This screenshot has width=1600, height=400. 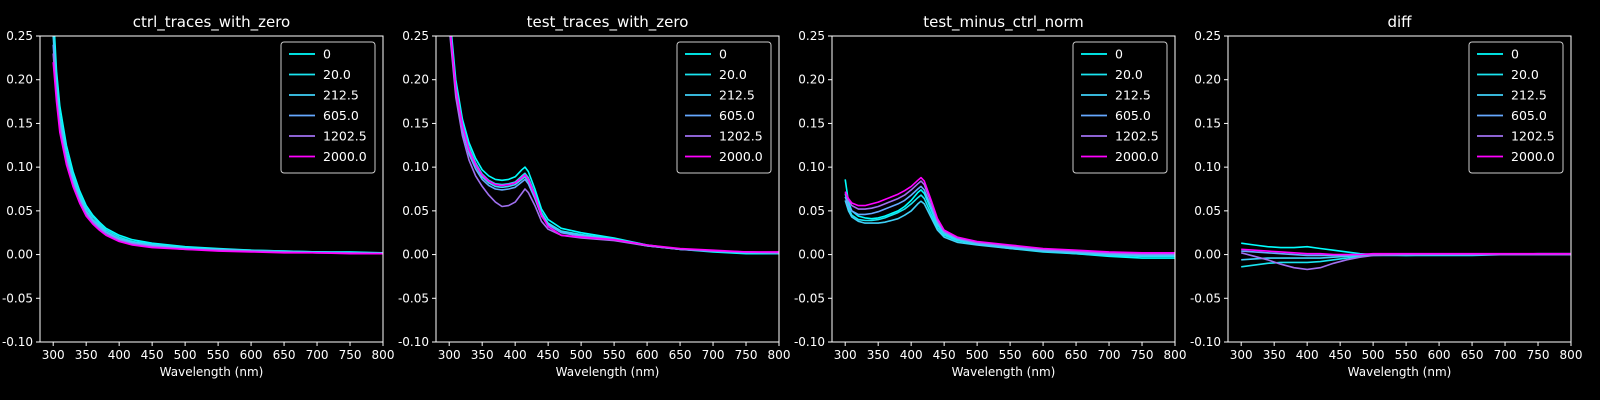 What do you see at coordinates (614, 355) in the screenshot?
I see `x-tick-label: 550` at bounding box center [614, 355].